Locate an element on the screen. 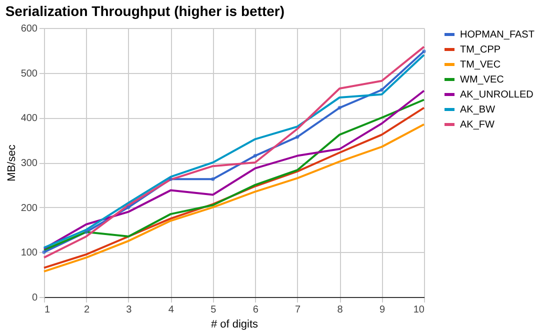 The width and height of the screenshot is (540, 334). legend-label: AK_UNROLLED is located at coordinates (497, 95).